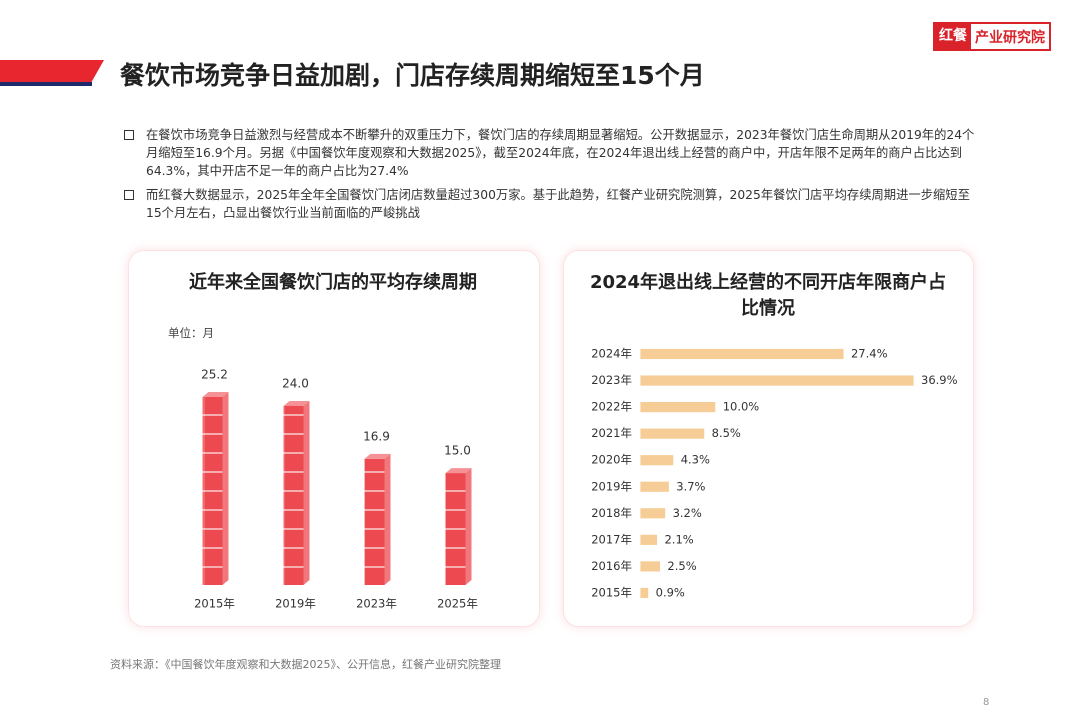  Describe the element at coordinates (670, 592) in the screenshot. I see `value-label: 0.9%` at that location.